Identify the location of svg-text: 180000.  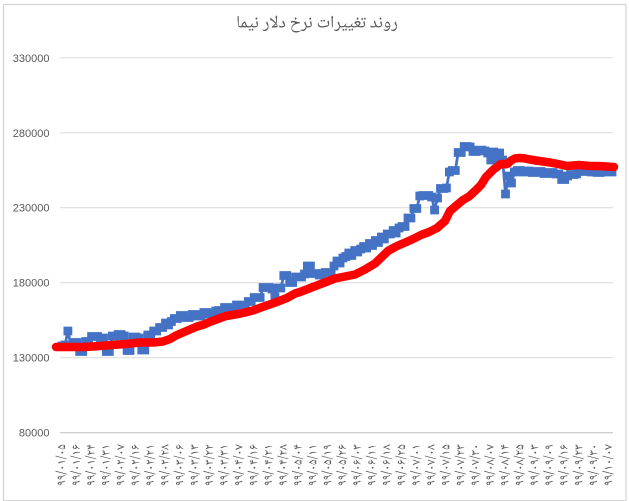
(31, 284).